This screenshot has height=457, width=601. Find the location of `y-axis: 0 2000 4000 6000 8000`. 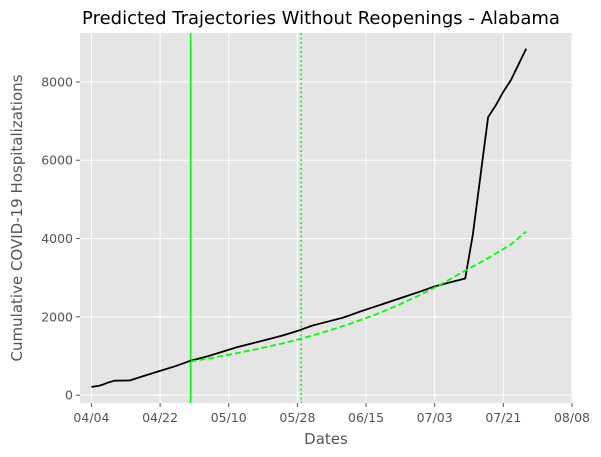

y-axis: 0 2000 4000 6000 8000 is located at coordinates (60, 238).